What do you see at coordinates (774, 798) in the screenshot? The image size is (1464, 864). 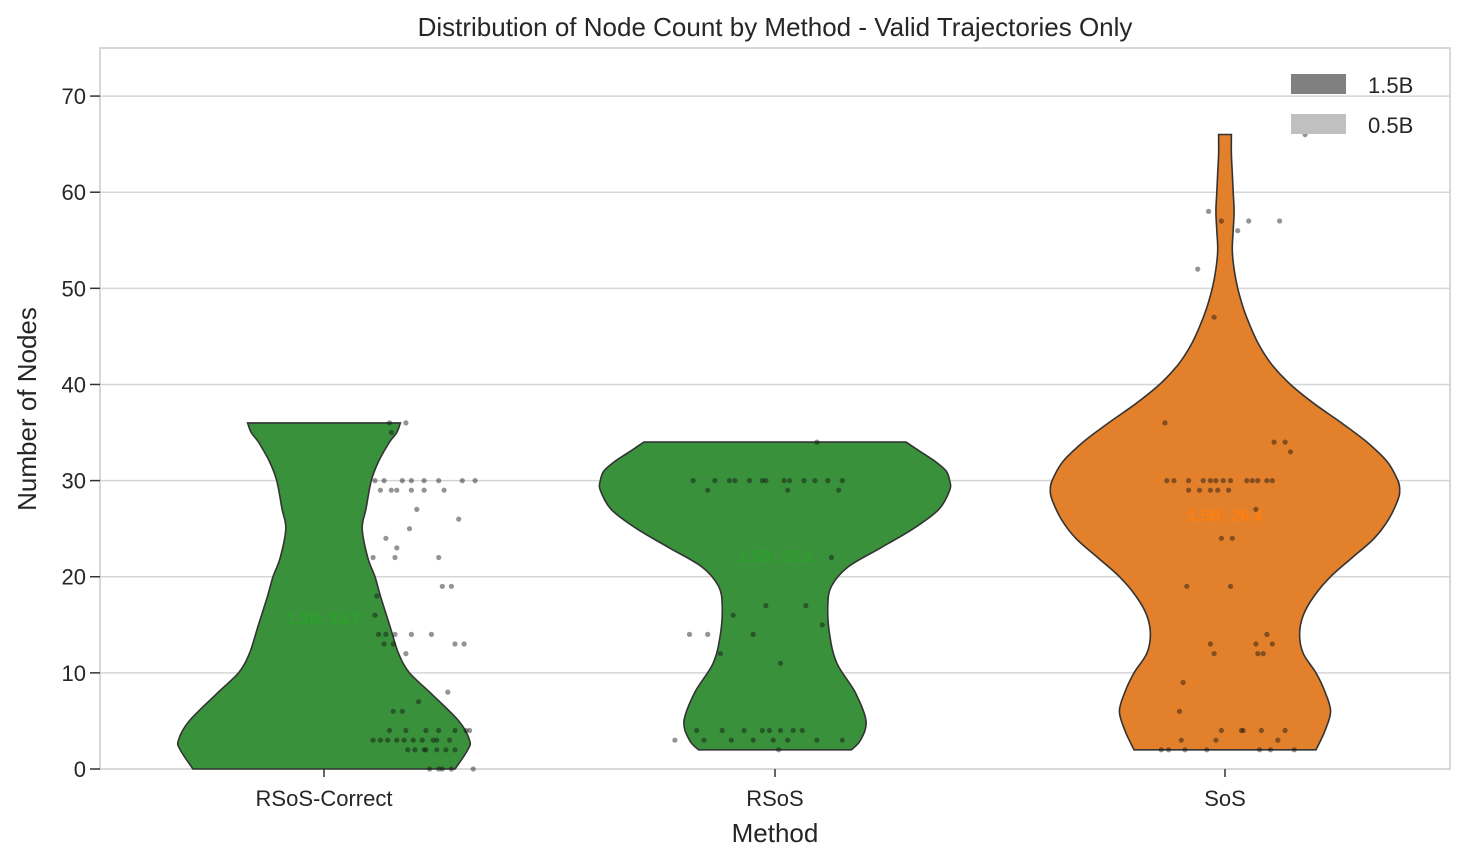 I see `x-tick-label-1: RSoS` at bounding box center [774, 798].